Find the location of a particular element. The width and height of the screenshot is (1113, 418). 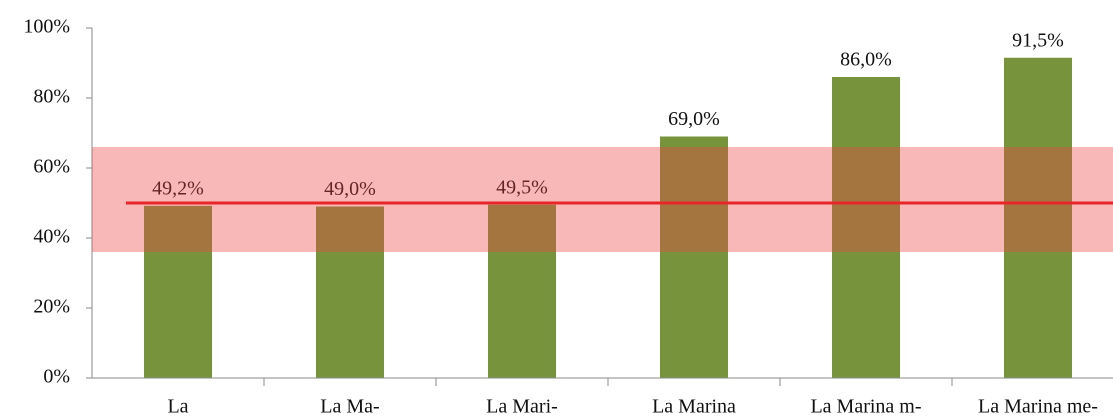

x-tick-label: La is located at coordinates (177, 407).